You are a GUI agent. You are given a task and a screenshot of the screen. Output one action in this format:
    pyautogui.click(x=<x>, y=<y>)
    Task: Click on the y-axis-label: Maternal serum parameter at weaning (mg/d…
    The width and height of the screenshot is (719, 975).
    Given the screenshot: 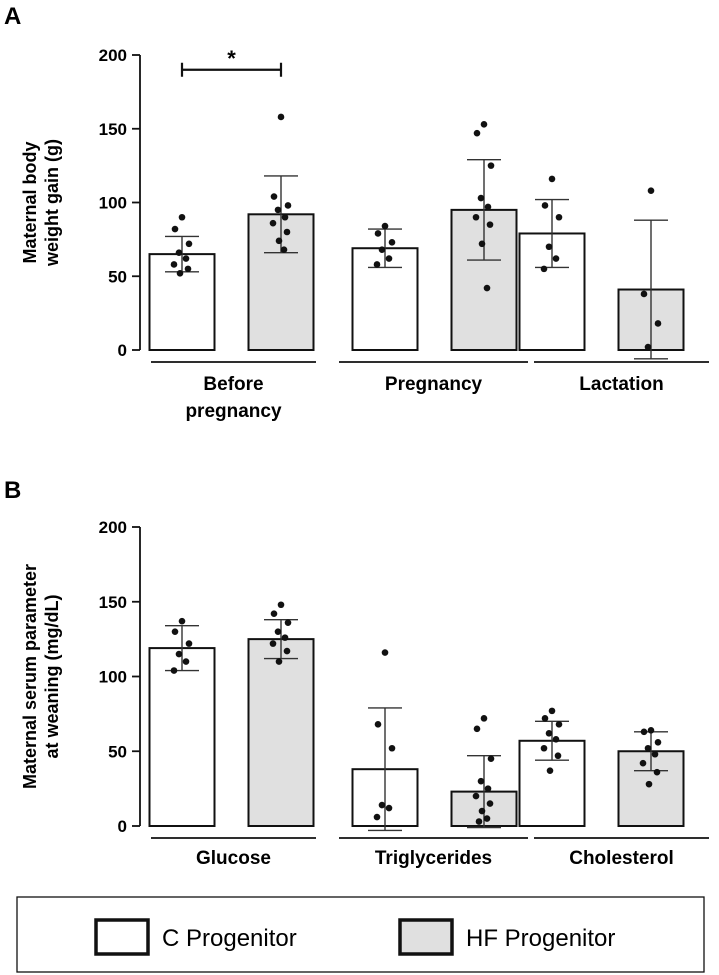 What is the action you would take?
    pyautogui.click(x=41, y=676)
    